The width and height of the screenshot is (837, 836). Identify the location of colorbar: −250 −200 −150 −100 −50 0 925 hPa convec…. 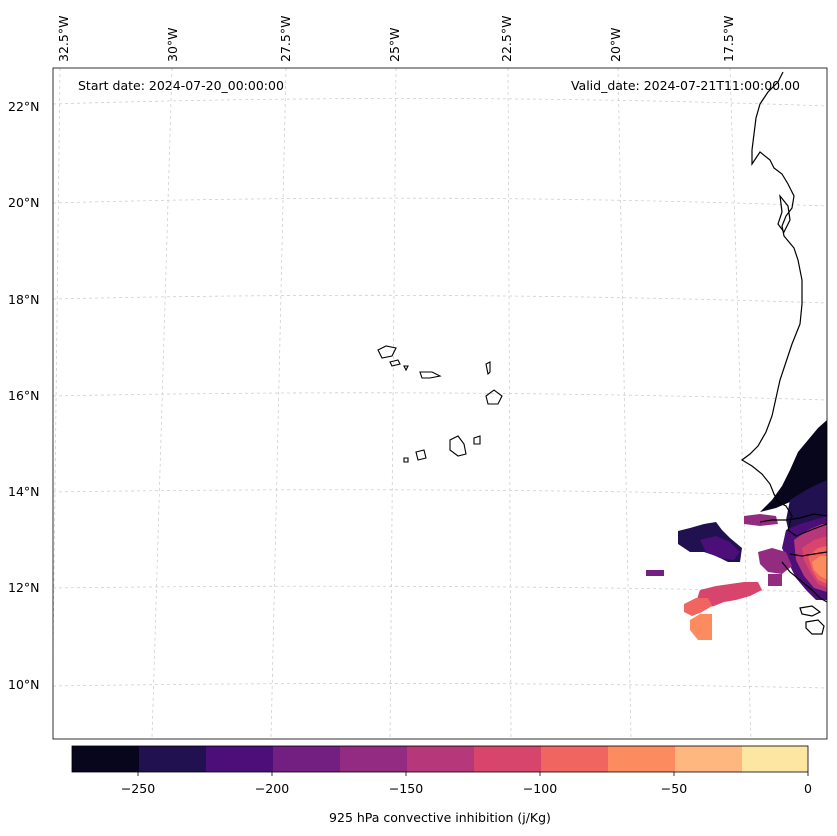
(441, 785).